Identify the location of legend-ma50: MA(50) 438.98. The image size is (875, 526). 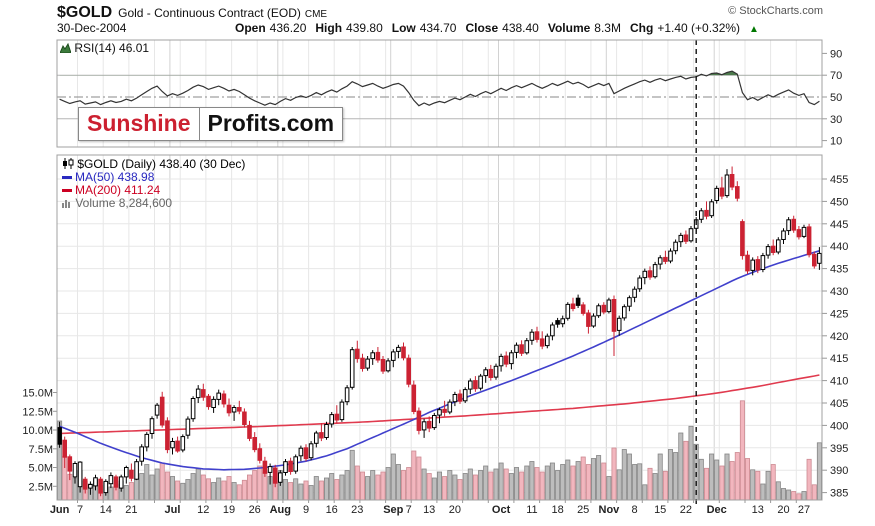
(115, 177).